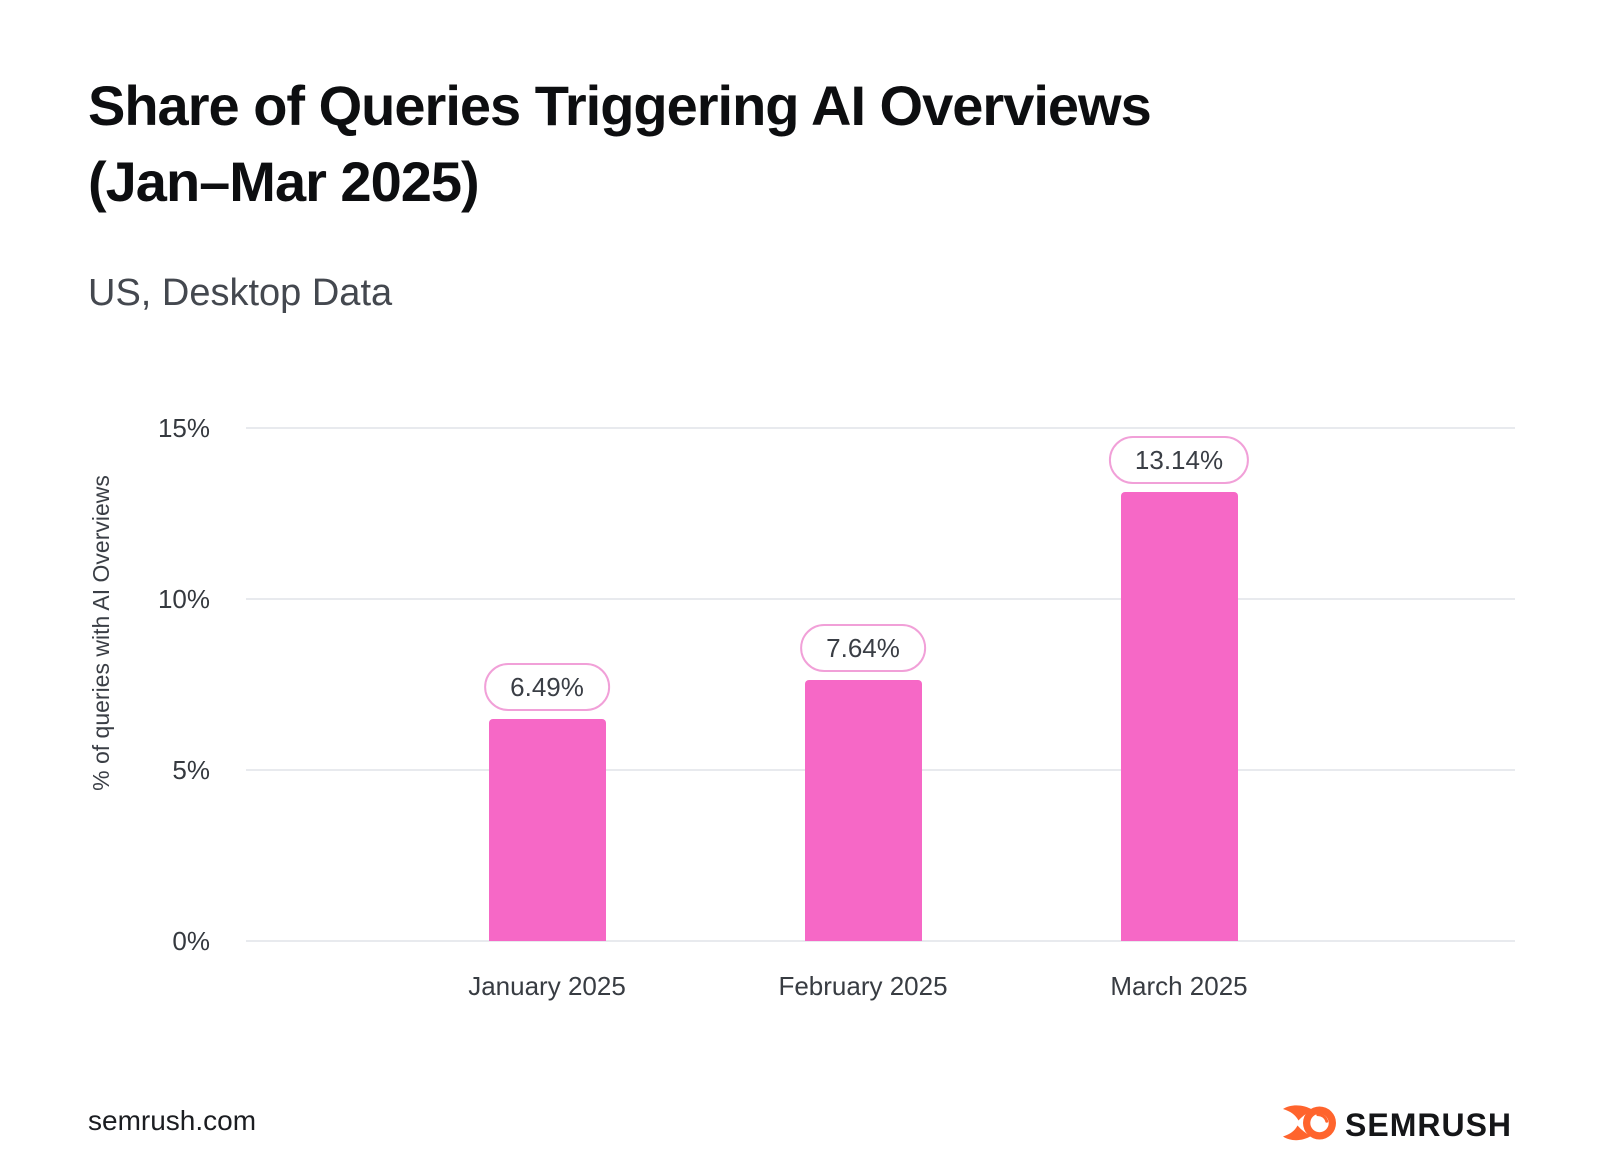  What do you see at coordinates (880, 941) in the screenshot?
I see `gridline-0%` at bounding box center [880, 941].